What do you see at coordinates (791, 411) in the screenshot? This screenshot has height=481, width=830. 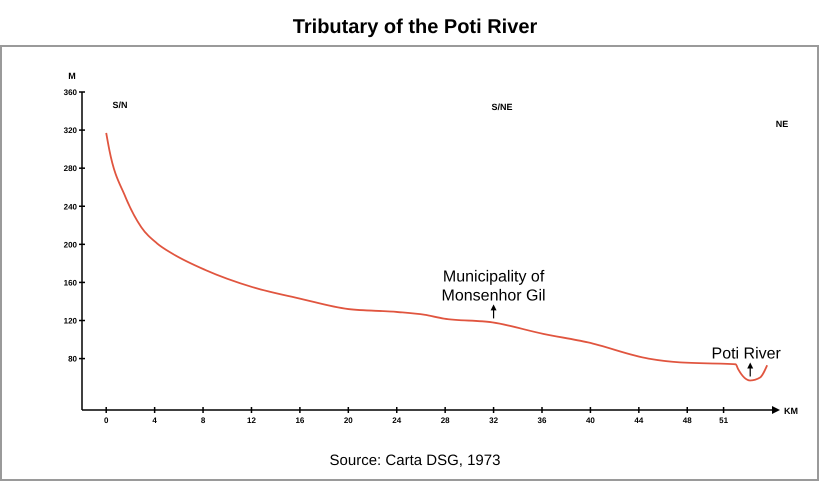 I see `x-axis-title: KM` at bounding box center [791, 411].